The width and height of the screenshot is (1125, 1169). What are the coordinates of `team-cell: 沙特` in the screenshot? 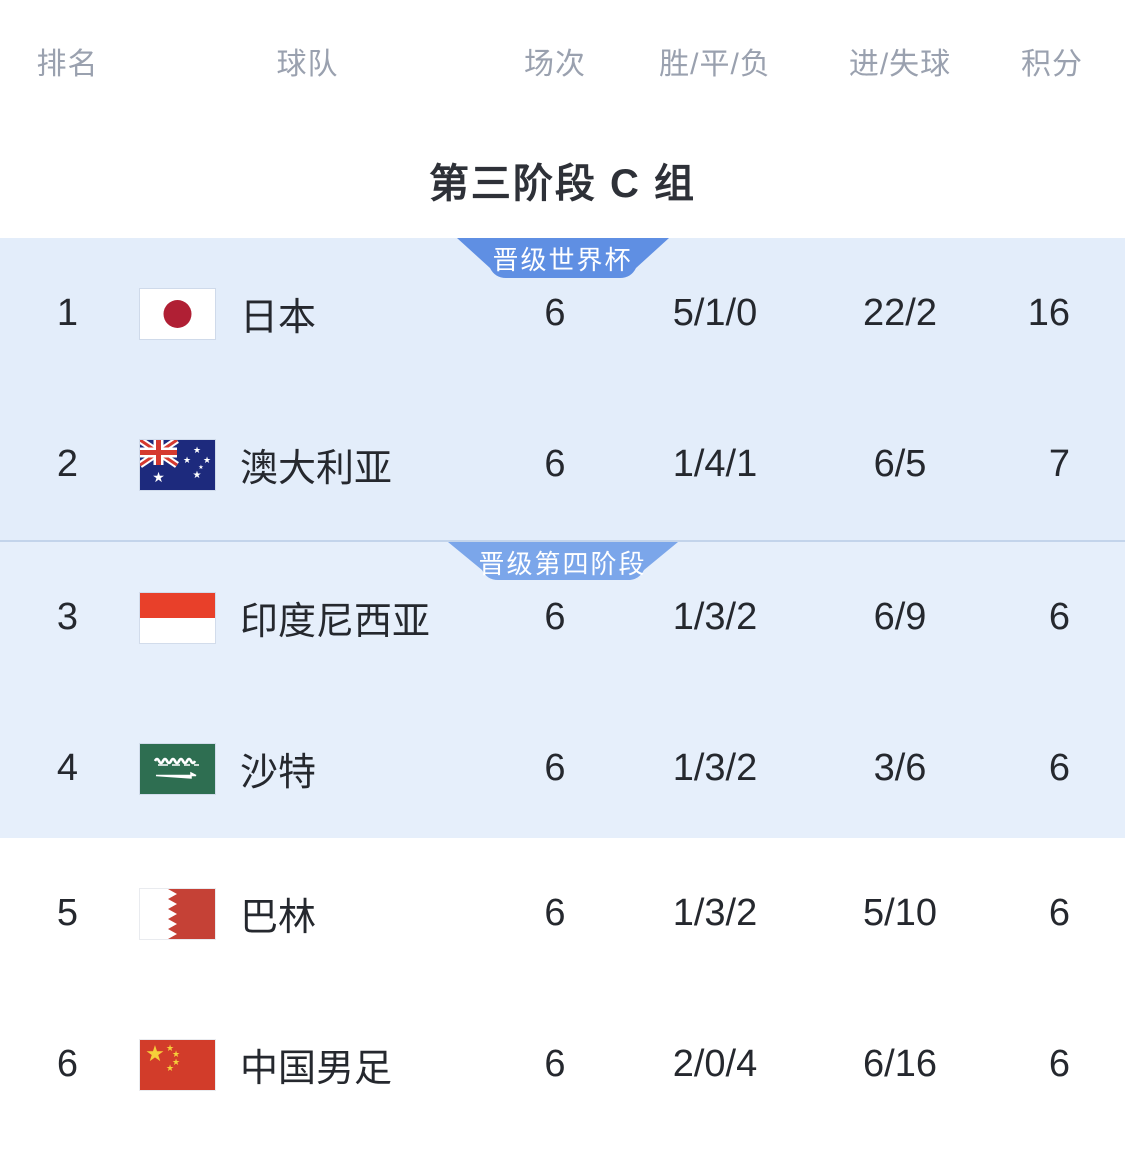 It's located at (307, 768).